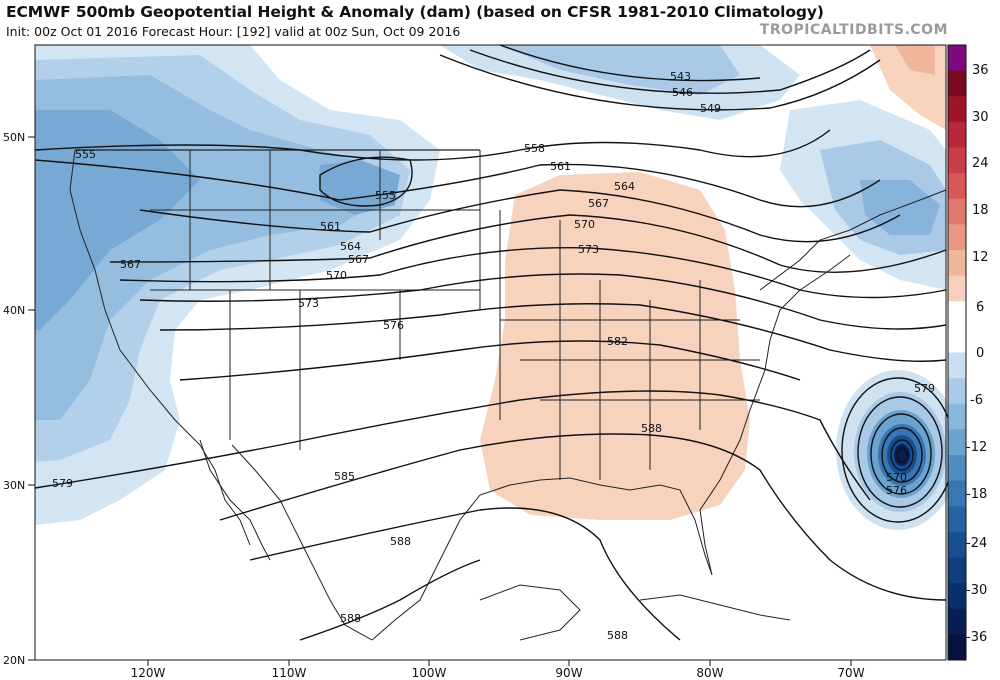 Image resolution: width=1000 pixels, height=680 pixels. I want to click on contour-label: 543, so click(680, 76).